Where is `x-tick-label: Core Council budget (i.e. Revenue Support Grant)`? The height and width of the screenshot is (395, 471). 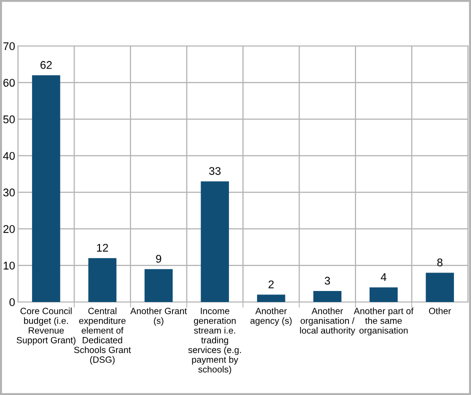
x-tick-label: Core Council budget (i.e. Revenue Support Grant) is located at coordinates (46, 327).